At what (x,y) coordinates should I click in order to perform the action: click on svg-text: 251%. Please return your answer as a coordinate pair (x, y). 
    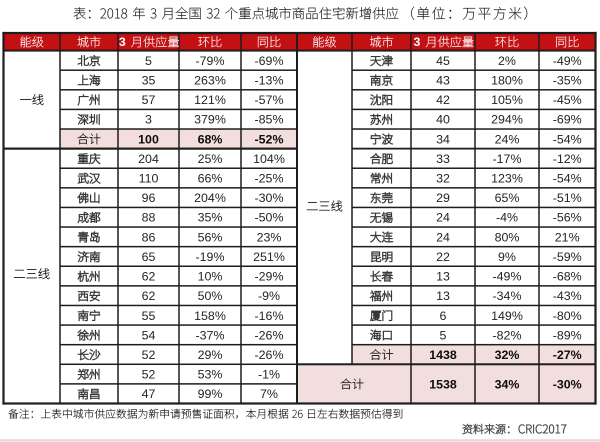
    Looking at the image, I should click on (269, 257).